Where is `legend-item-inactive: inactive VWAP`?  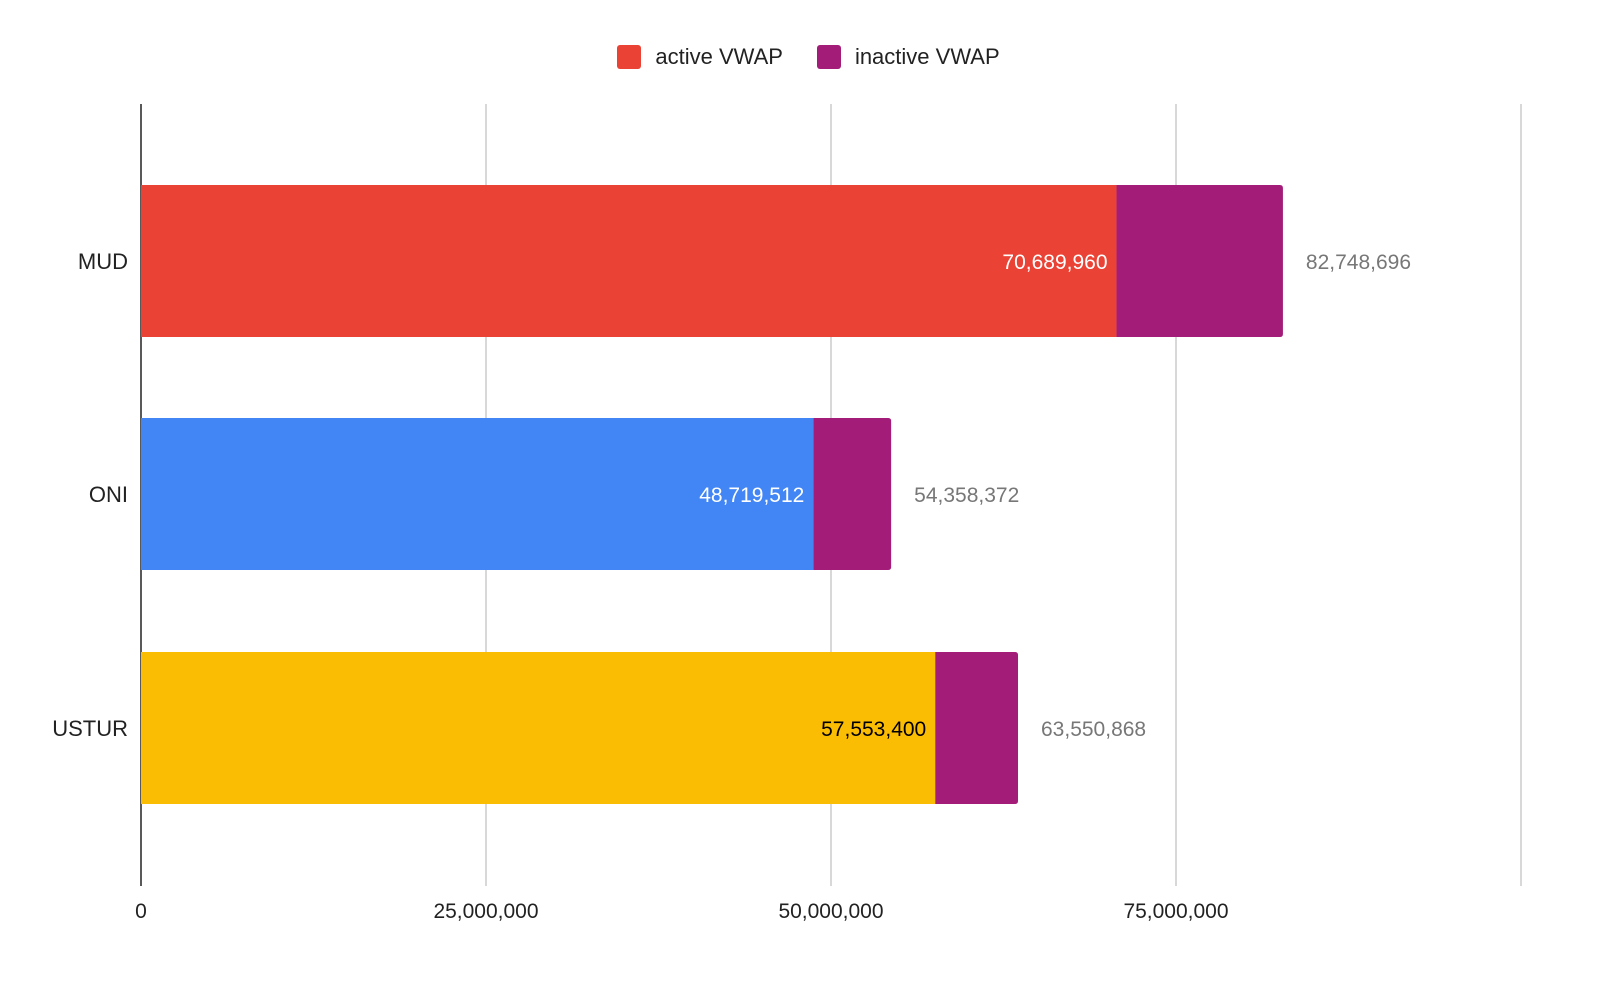 legend-item-inactive: inactive VWAP is located at coordinates (908, 57).